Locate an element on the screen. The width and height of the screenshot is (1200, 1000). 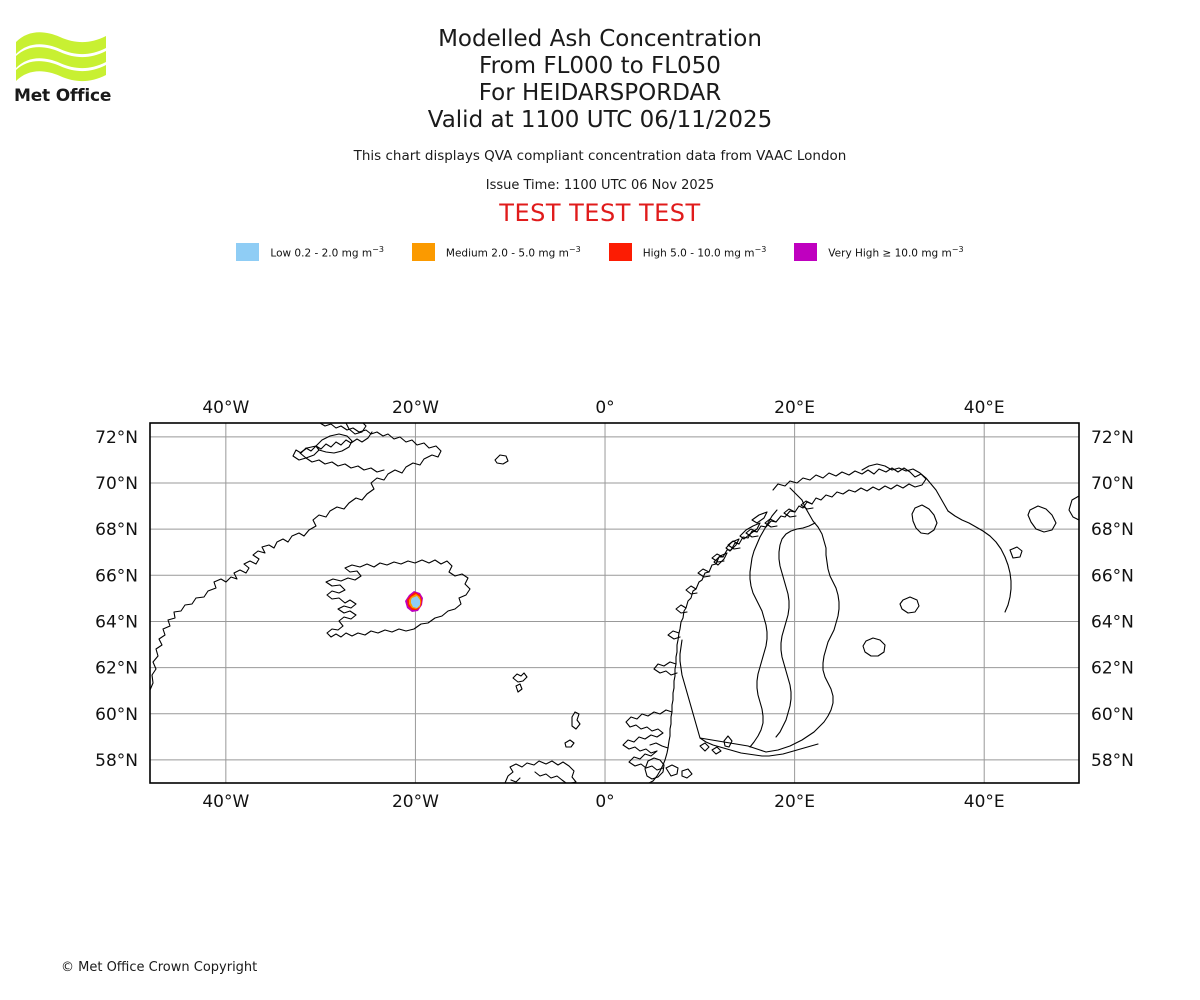
lon-tick-bottom-40°W: 40°W is located at coordinates (225, 801).